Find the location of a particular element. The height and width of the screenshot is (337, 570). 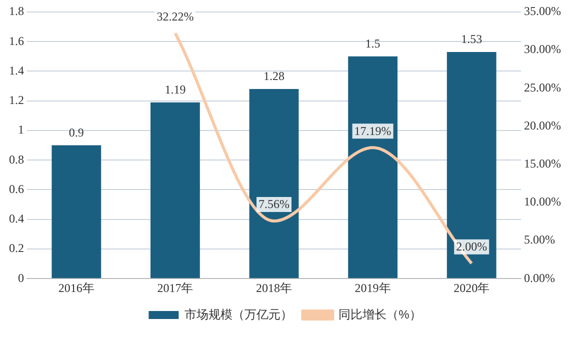

y-tick-label: 1.8 is located at coordinates (16, 11).